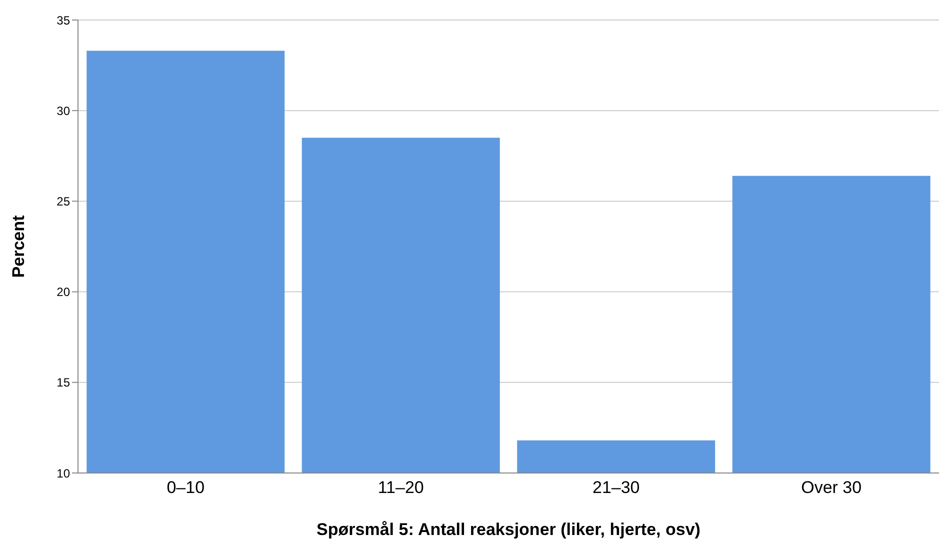 The width and height of the screenshot is (951, 551). Describe the element at coordinates (401, 488) in the screenshot. I see `x-tick-label: 11–20` at that location.